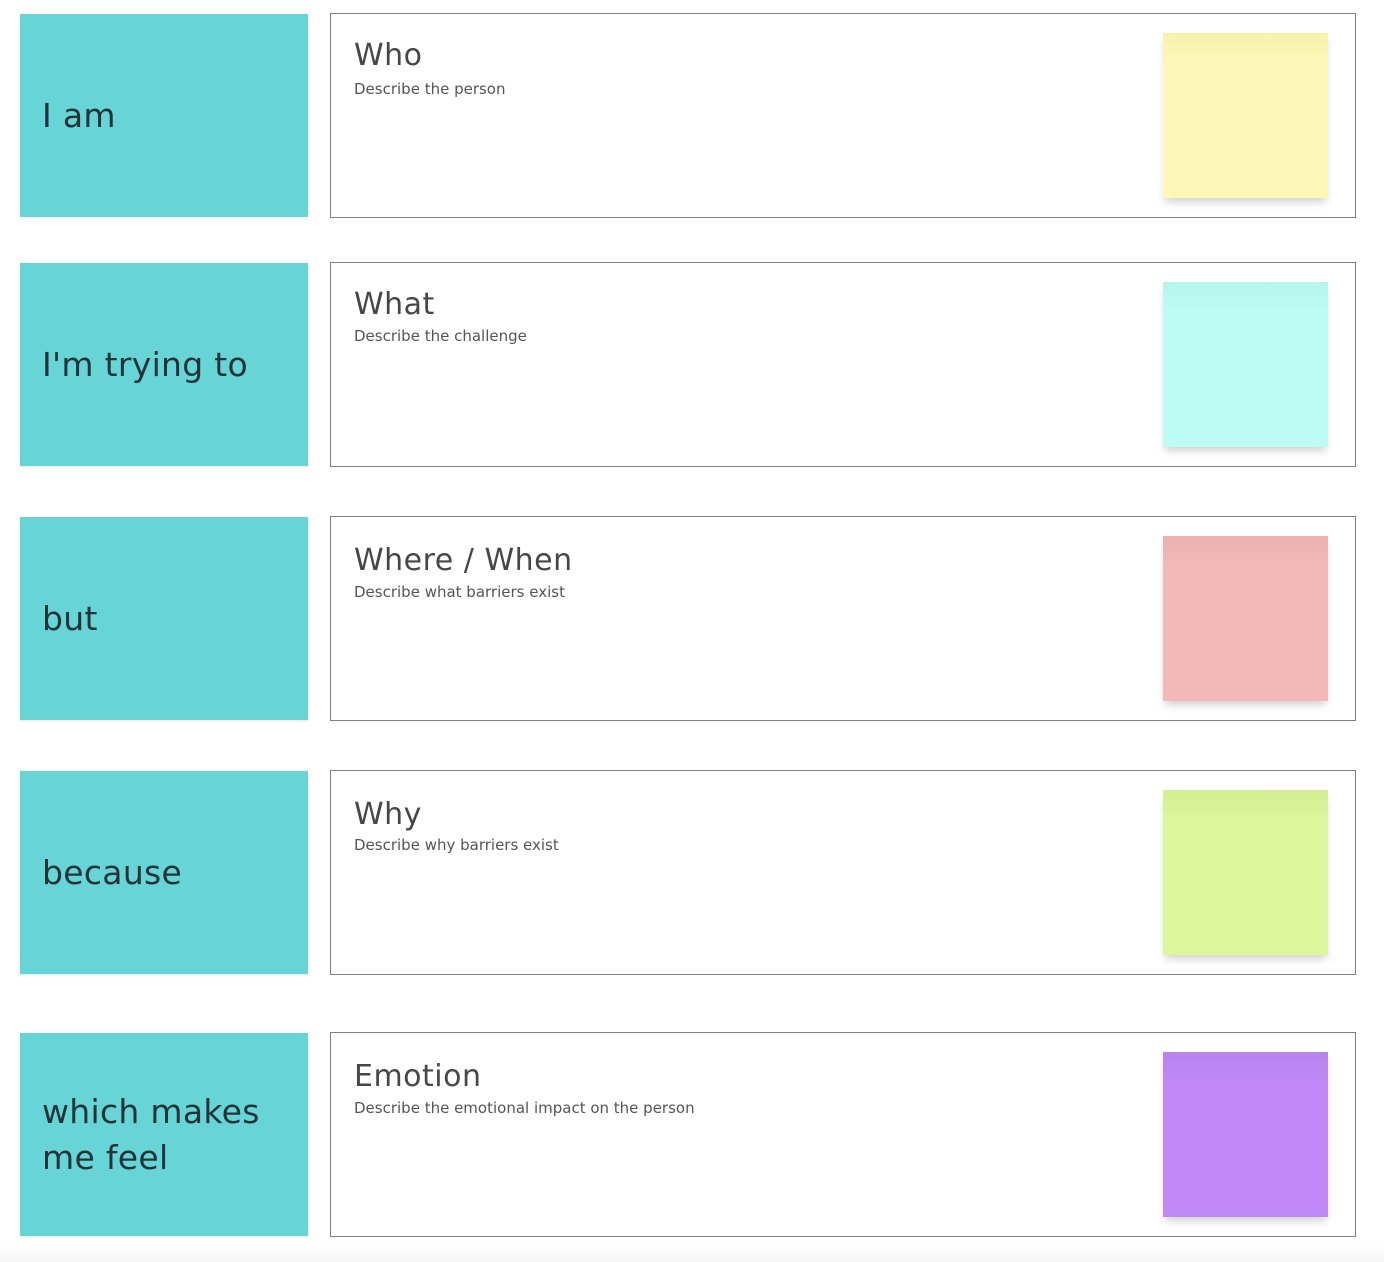  Describe the element at coordinates (418, 1076) in the screenshot. I see `frame-title: Emotion` at that location.